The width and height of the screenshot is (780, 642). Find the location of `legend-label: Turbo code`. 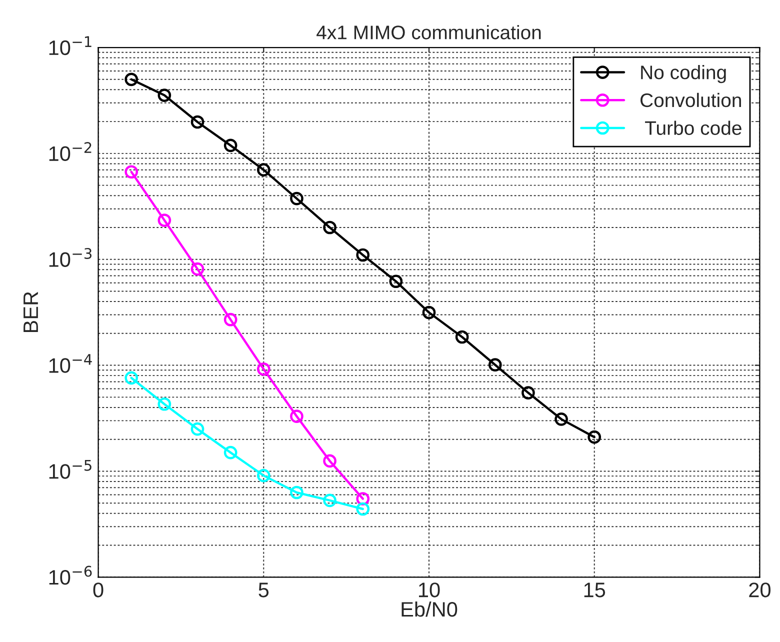

legend-label: Turbo code is located at coordinates (693, 127).